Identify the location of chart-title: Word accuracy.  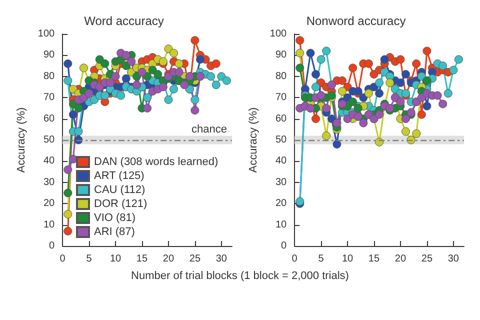
(124, 21).